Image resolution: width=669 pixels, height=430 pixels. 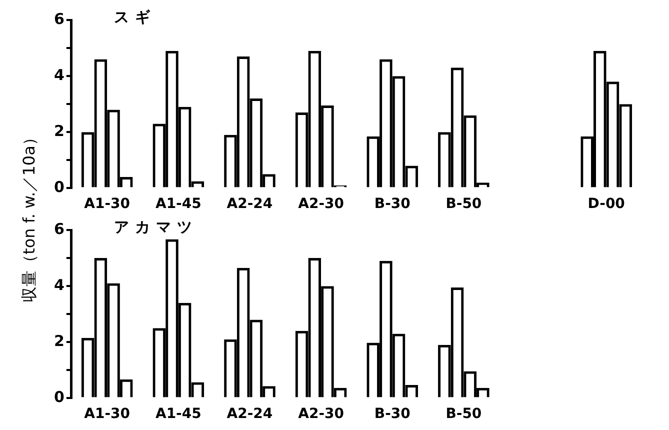 I want to click on chart-title: アカマツ, so click(x=156, y=227).